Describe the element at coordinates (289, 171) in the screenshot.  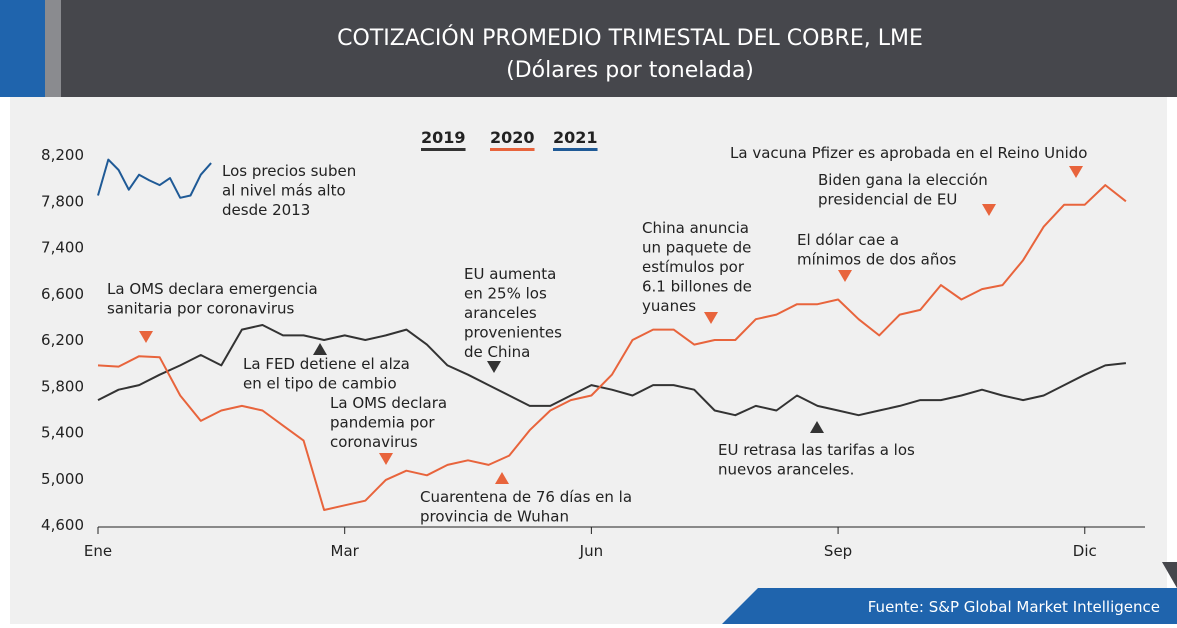
I see `annotation: Los precios suben` at that location.